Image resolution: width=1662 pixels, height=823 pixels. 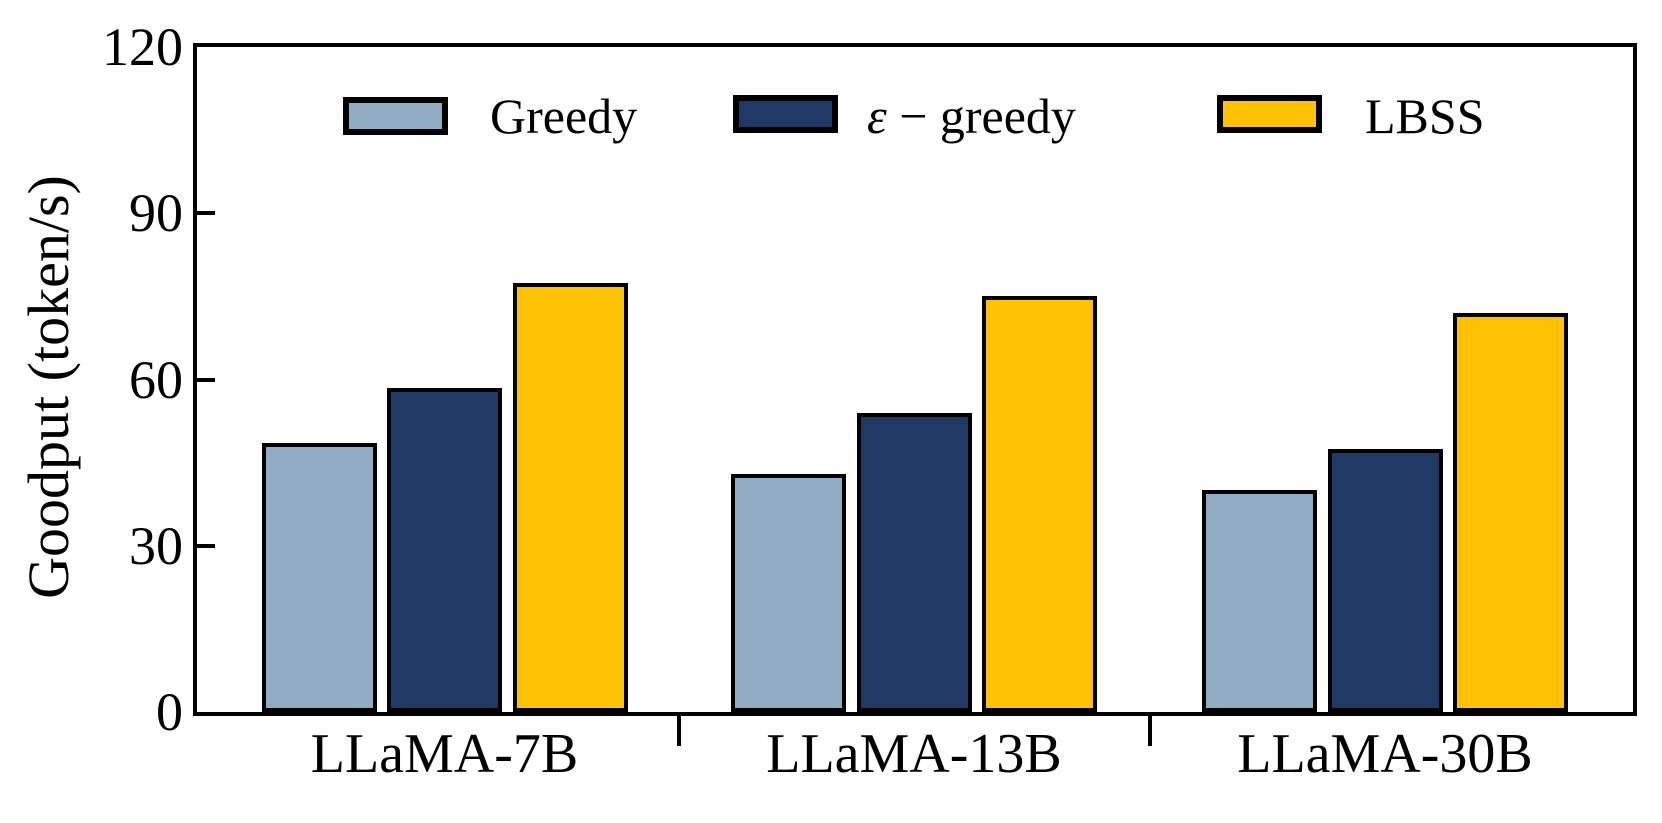 What do you see at coordinates (156, 545) in the screenshot?
I see `y-tick-label-30: 30` at bounding box center [156, 545].